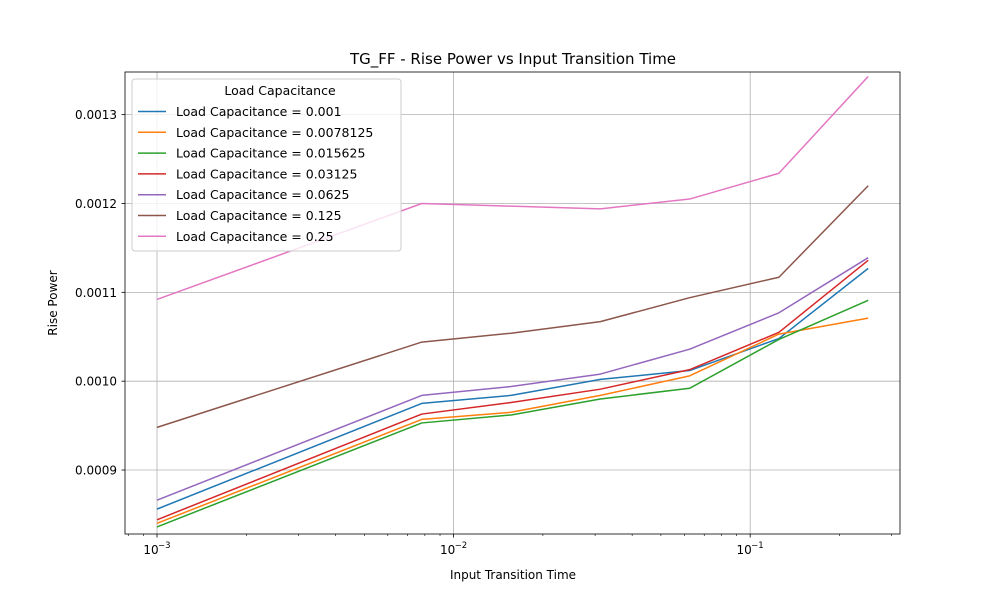 This screenshot has height=600, width=1000. Describe the element at coordinates (96, 471) in the screenshot. I see `y-tick-label: 0.0009` at that location.